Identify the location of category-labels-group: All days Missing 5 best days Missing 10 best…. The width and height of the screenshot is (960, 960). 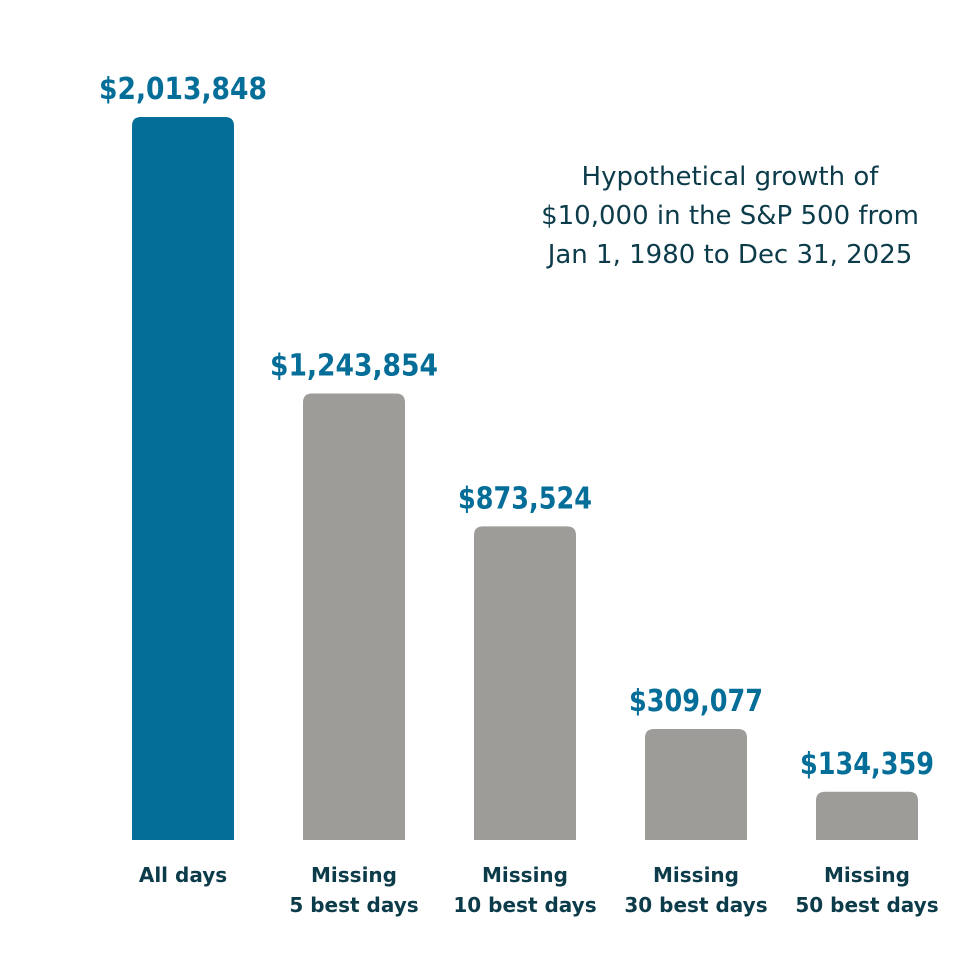
(539, 890).